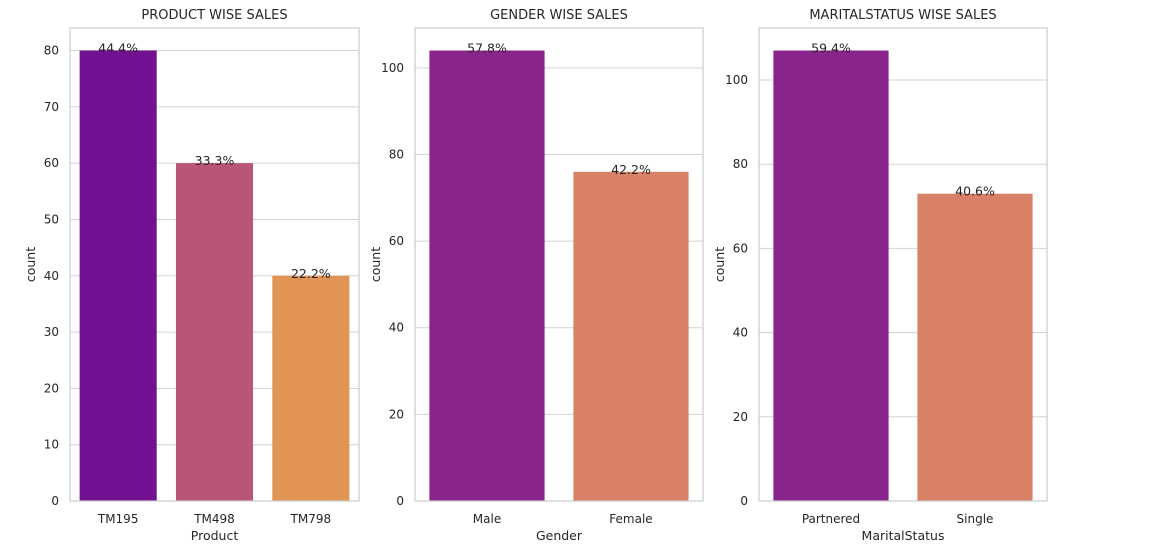 Image resolution: width=1175 pixels, height=554 pixels. I want to click on x-tick-label-single: Single, so click(975, 519).